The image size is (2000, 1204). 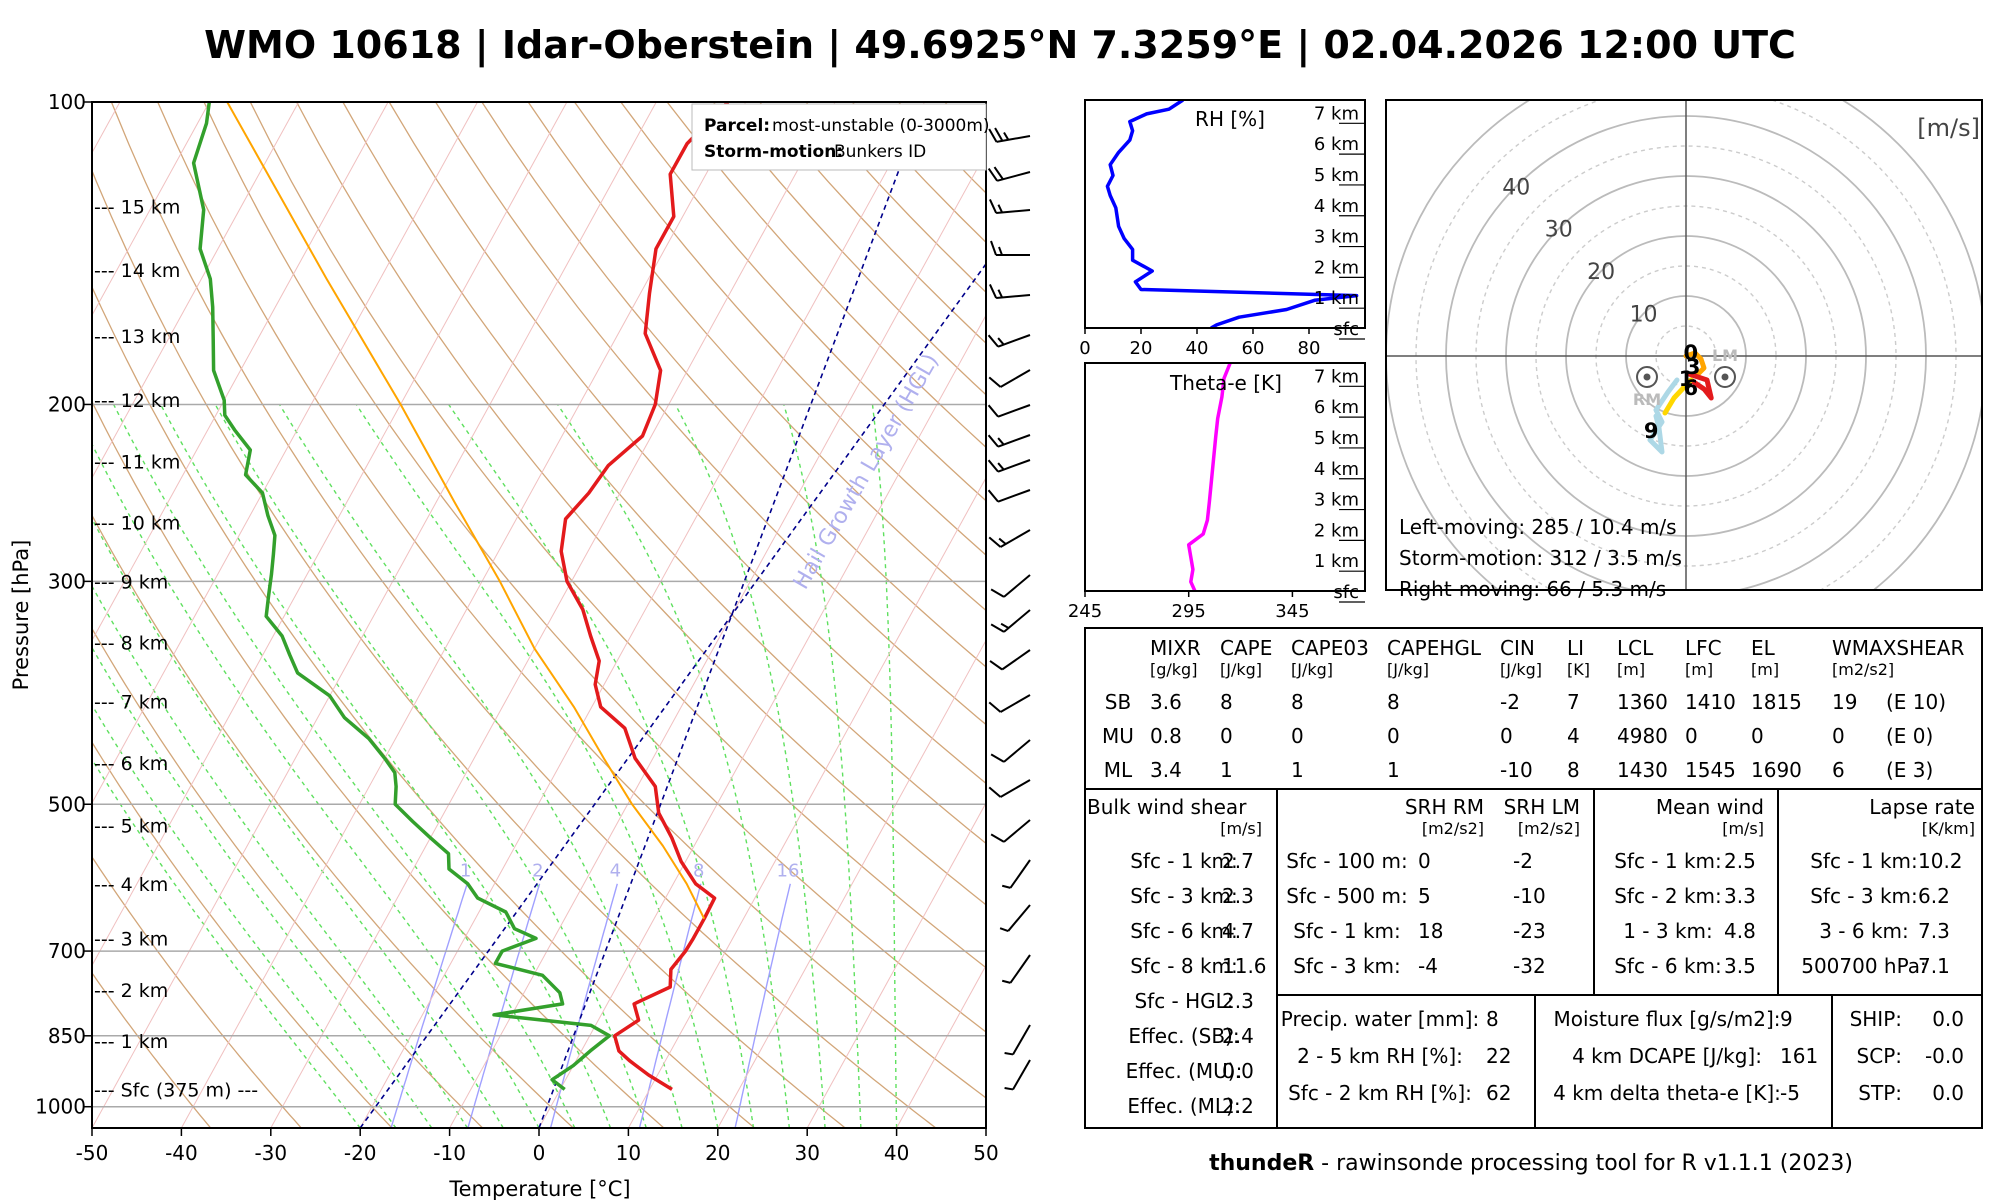 I want to click on panel-height-label: 2 km, so click(x=1336, y=267).